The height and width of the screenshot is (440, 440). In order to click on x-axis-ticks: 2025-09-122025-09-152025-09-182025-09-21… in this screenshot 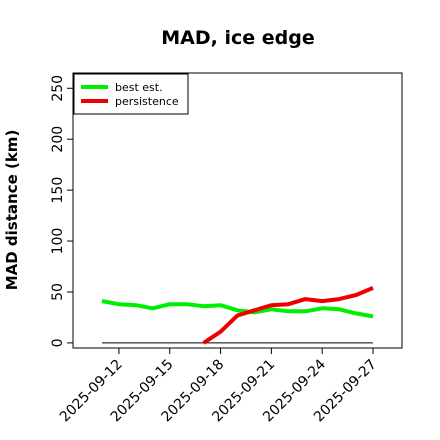, I will do `click(218, 386)`.